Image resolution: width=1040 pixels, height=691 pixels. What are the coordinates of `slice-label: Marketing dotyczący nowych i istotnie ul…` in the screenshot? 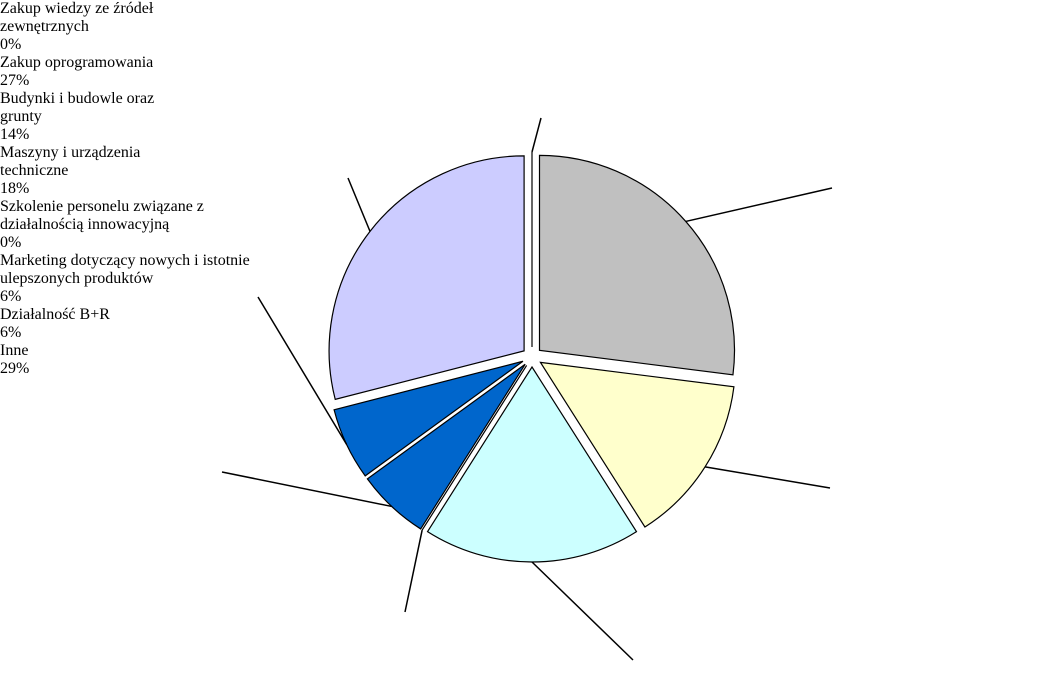 It's located at (130, 279).